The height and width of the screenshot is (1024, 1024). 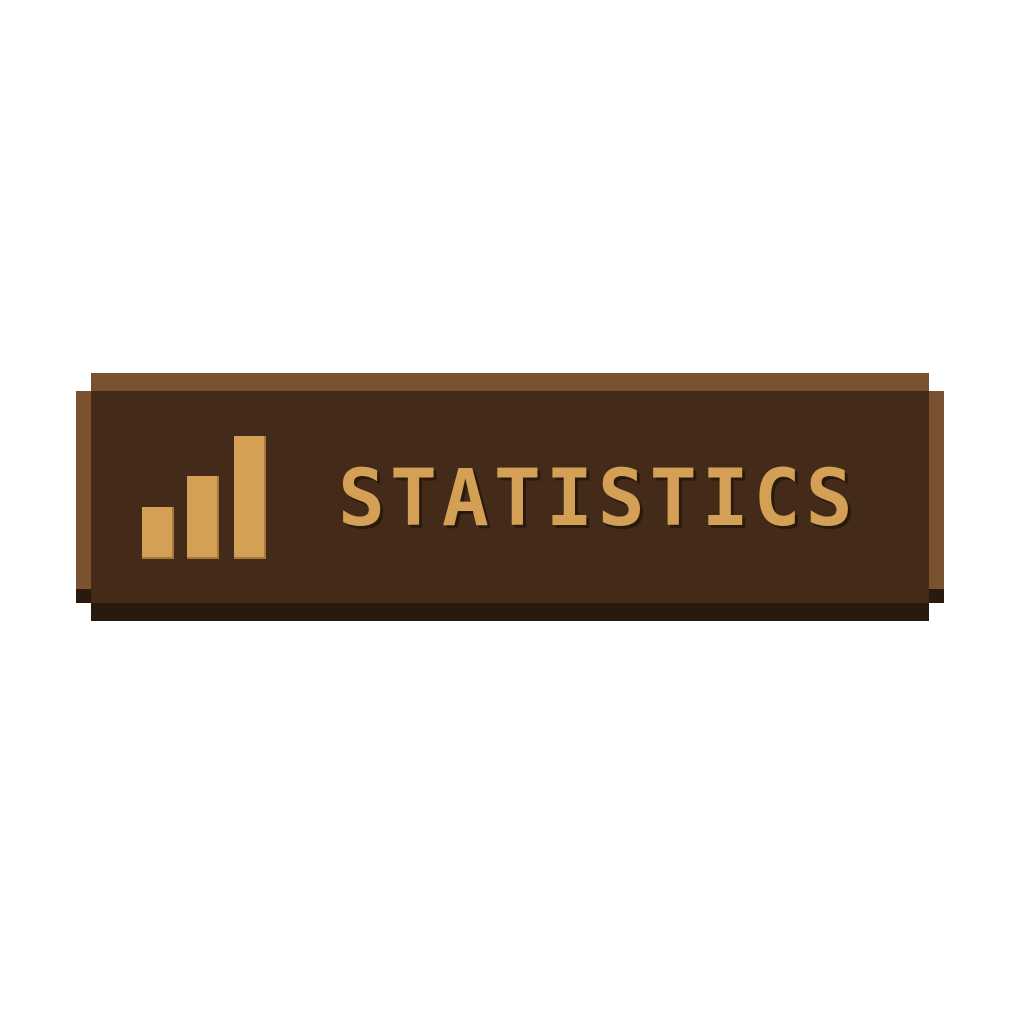 What do you see at coordinates (83, 490) in the screenshot?
I see `button-left-edge` at bounding box center [83, 490].